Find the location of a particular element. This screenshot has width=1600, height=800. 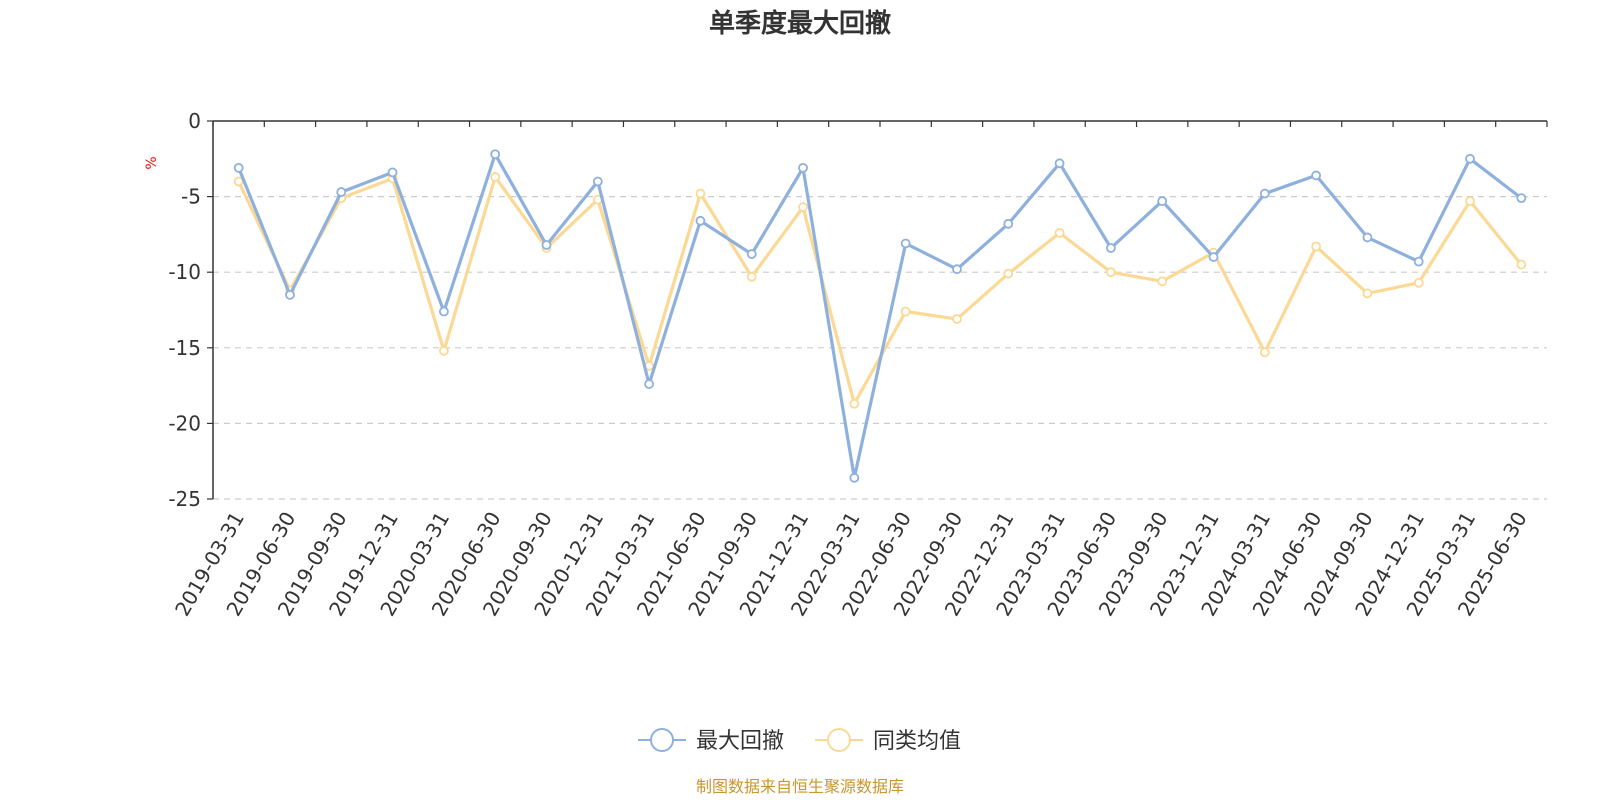

legend-item: 同类均值 is located at coordinates (888, 741).